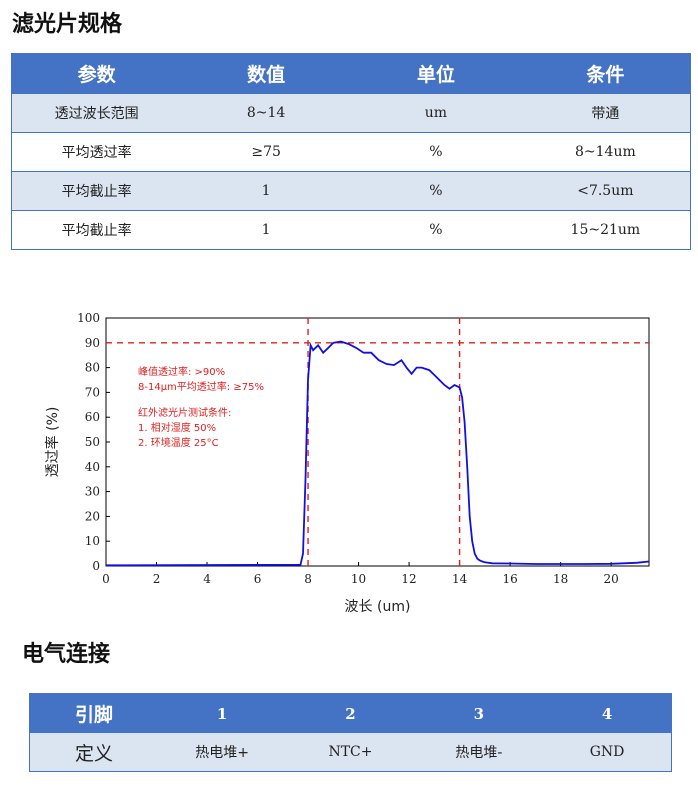 The height and width of the screenshot is (787, 698). Describe the element at coordinates (605, 113) in the screenshot. I see `spec-cell-condition: 带通` at that location.